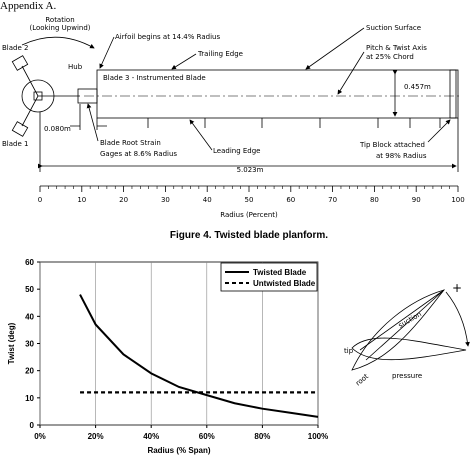 The width and height of the screenshot is (474, 466). What do you see at coordinates (199, 356) in the screenshot?
I see `series-line` at bounding box center [199, 356].